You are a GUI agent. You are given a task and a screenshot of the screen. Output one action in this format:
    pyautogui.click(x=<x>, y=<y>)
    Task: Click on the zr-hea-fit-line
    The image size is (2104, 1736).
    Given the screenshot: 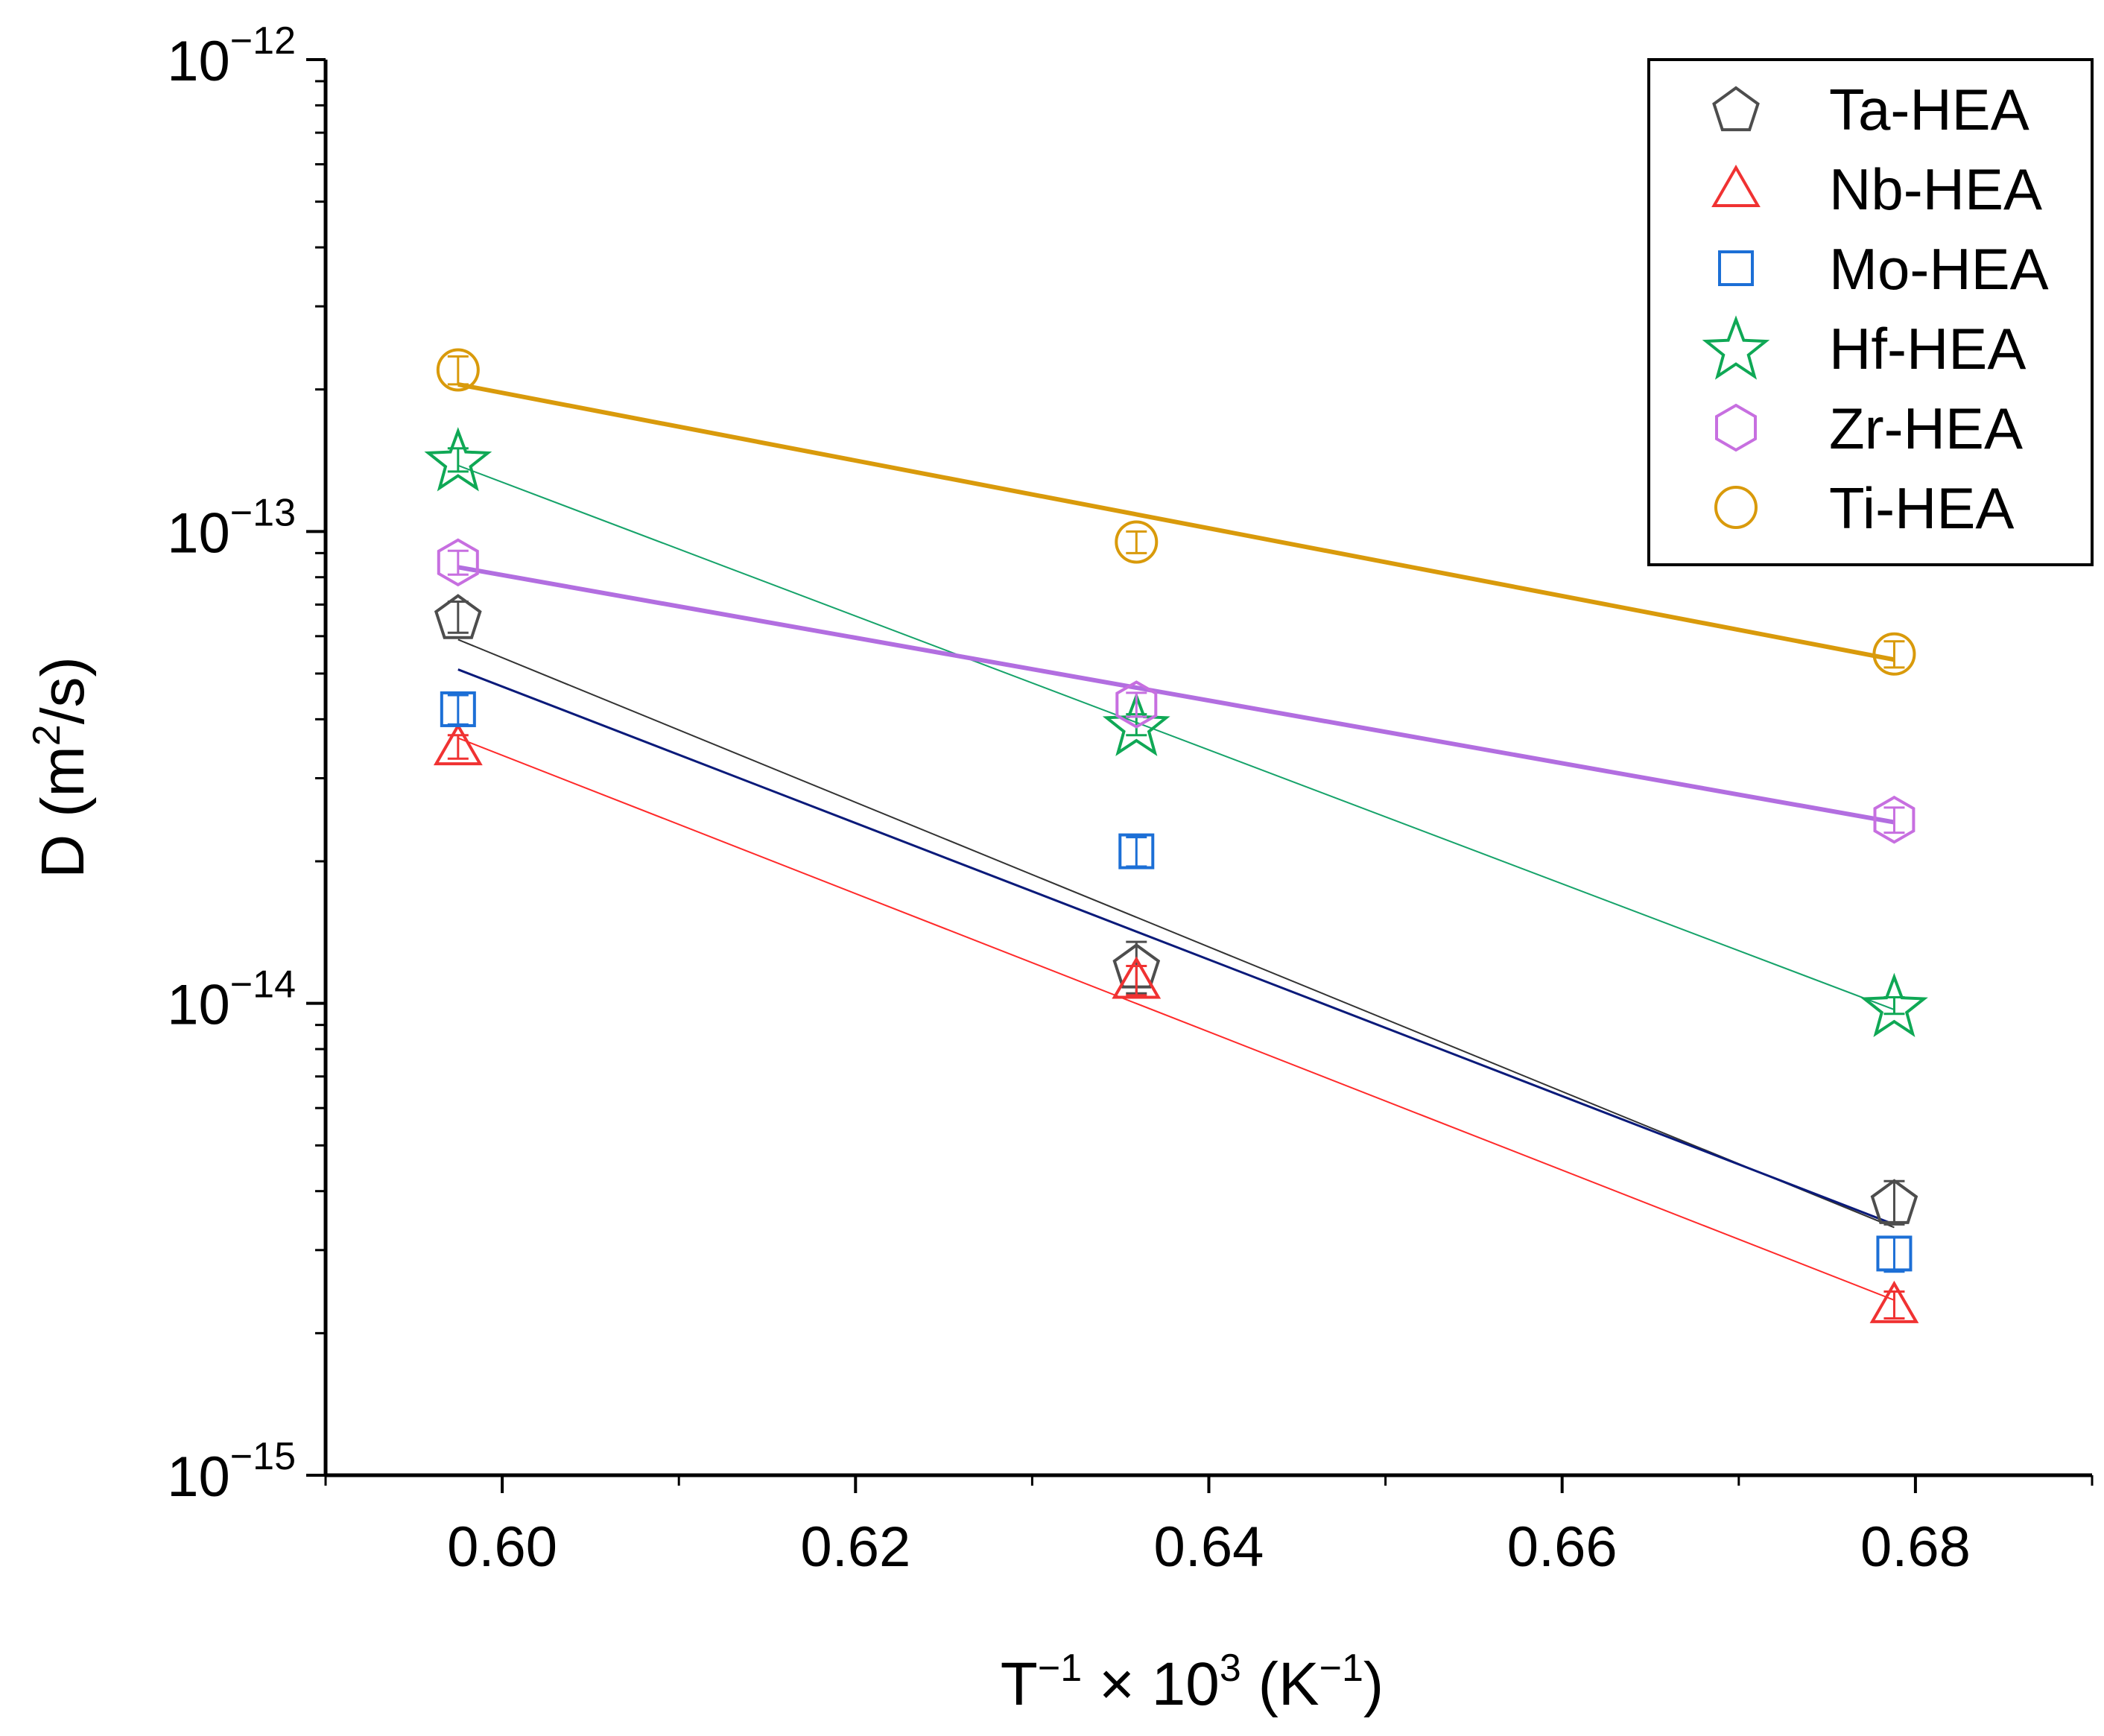 What is the action you would take?
    pyautogui.click(x=1176, y=695)
    